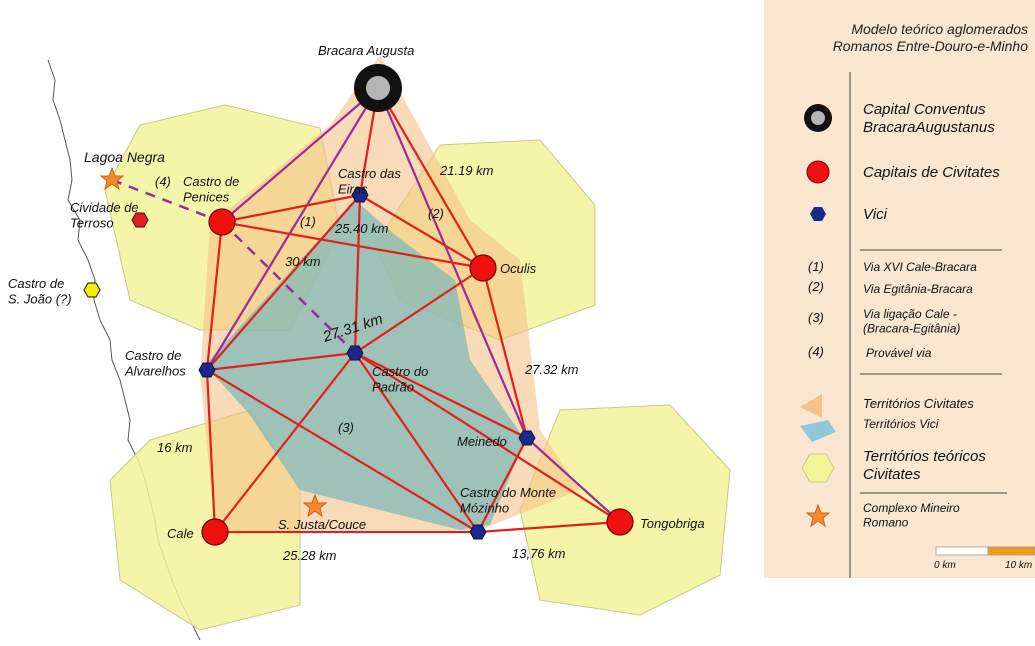  I want to click on scale-bar-orange, so click(1011, 551).